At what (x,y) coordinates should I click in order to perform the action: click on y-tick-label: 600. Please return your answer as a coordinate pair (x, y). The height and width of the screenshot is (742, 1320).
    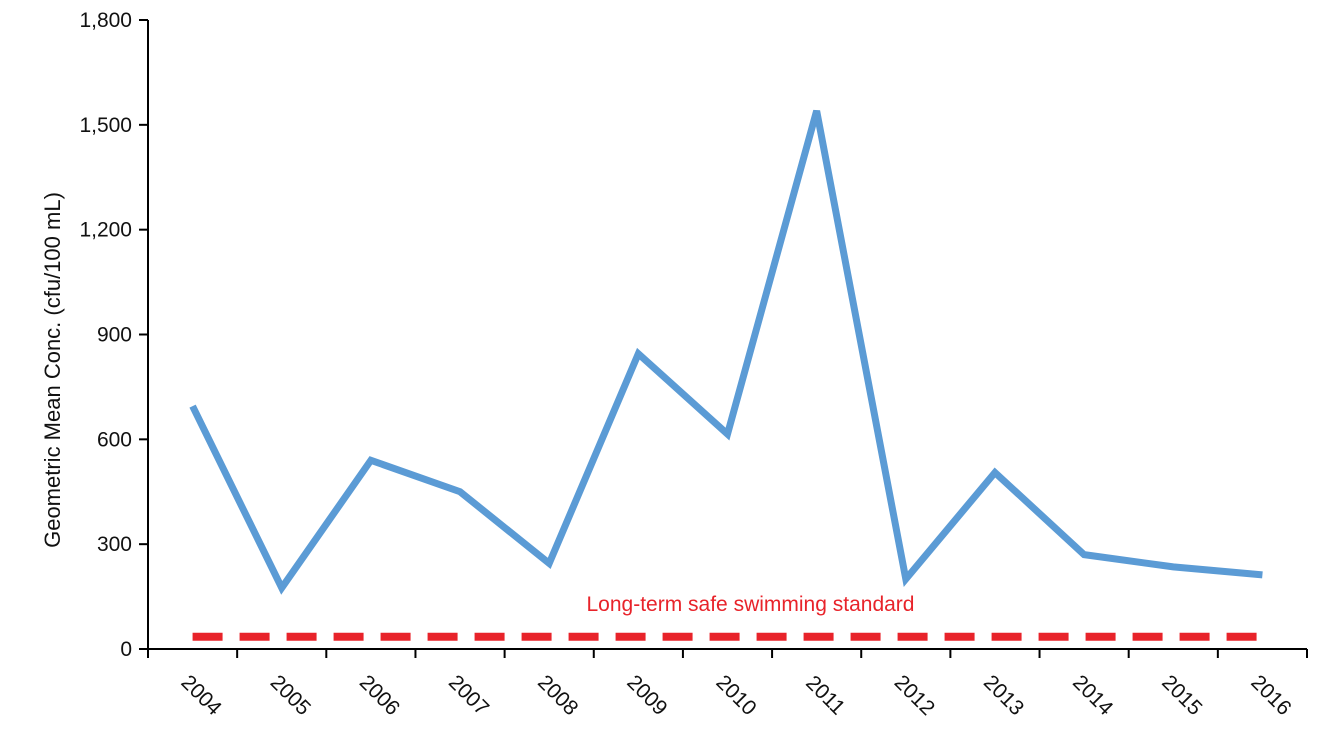
    Looking at the image, I should click on (114, 439).